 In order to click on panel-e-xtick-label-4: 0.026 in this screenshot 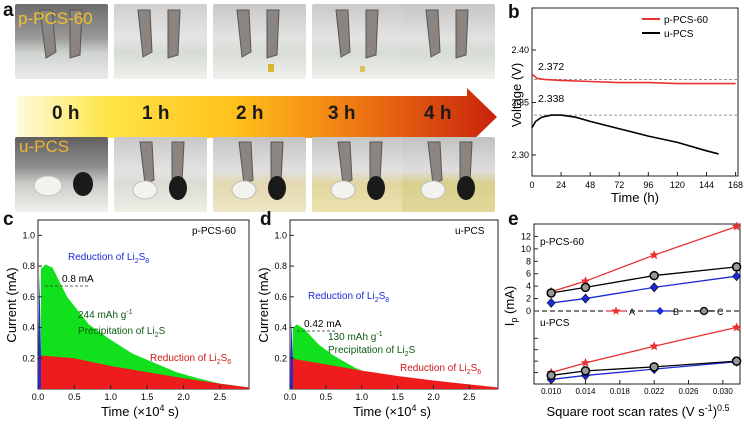, I will do `click(688, 391)`.